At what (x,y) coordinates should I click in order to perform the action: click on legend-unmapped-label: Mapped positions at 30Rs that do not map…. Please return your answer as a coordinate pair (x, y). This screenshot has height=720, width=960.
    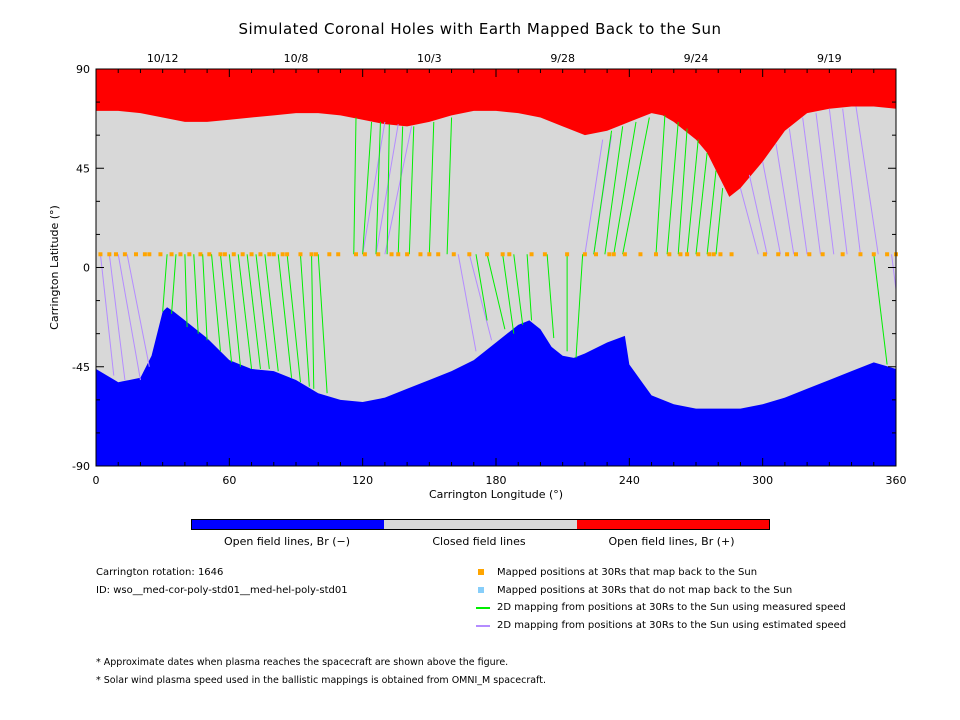
    Looking at the image, I should click on (645, 590).